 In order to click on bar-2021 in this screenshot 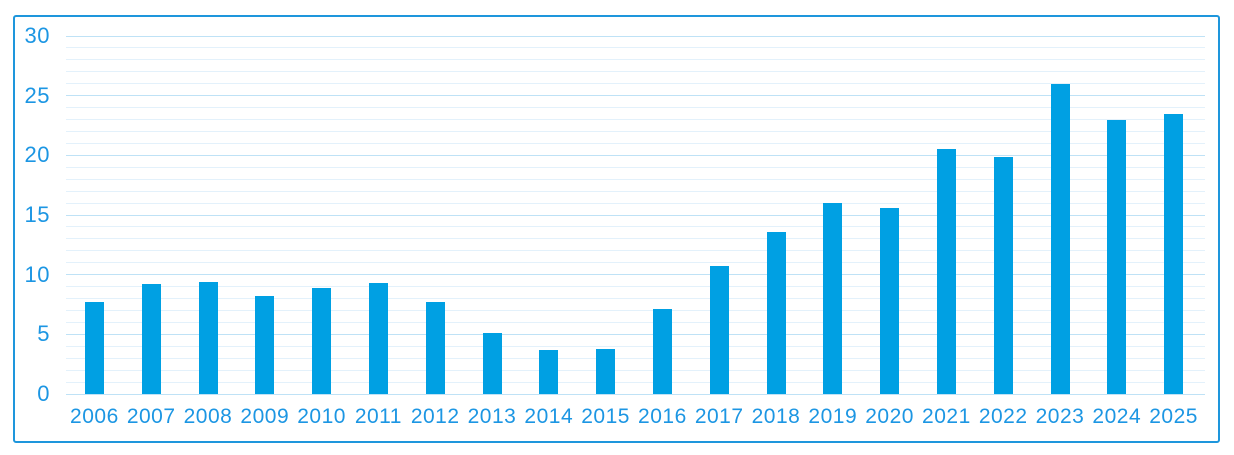, I will do `click(946, 271)`.